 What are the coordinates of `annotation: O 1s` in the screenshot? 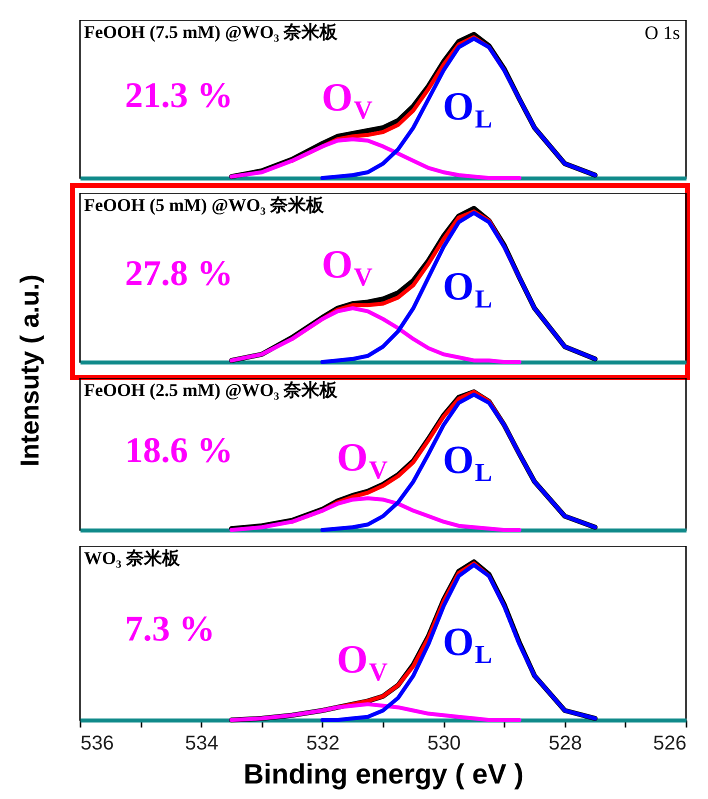 It's located at (662, 33).